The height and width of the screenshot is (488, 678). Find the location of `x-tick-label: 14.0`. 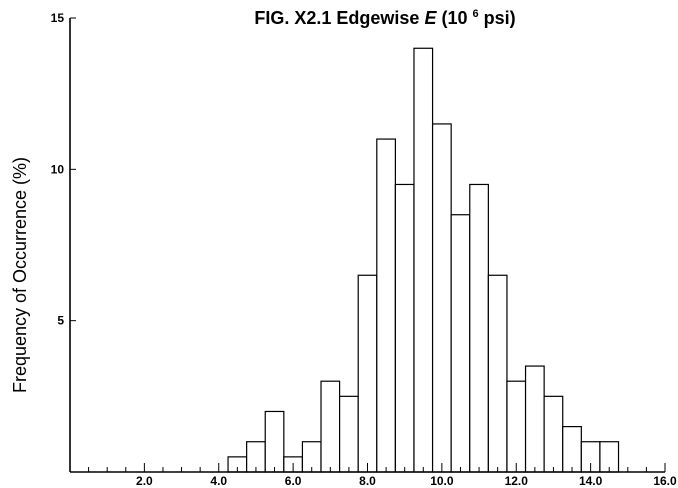

x-tick-label: 14.0 is located at coordinates (591, 481).